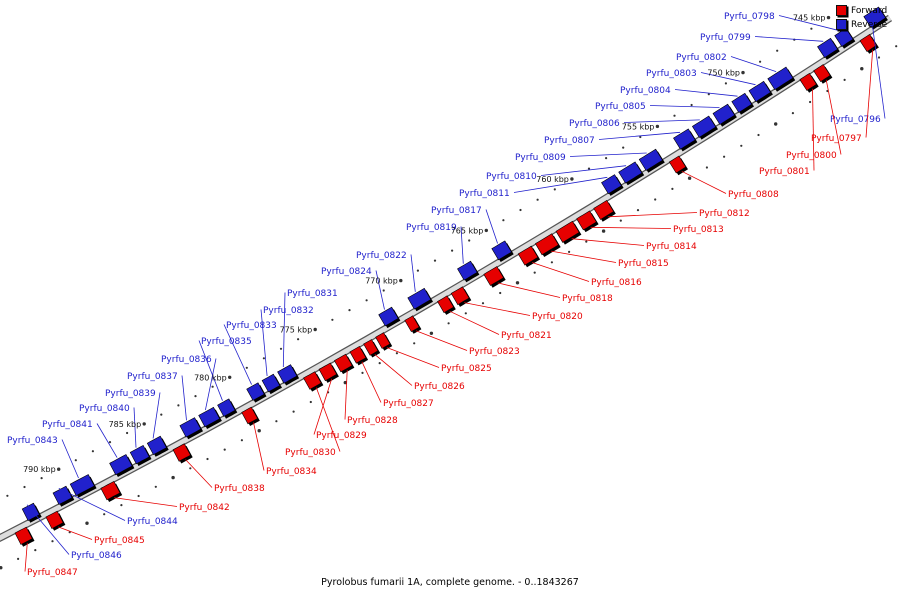 This screenshot has height=600, width=900. Describe the element at coordinates (861, 19) in the screenshot. I see `legend: Forward Reverse` at that location.